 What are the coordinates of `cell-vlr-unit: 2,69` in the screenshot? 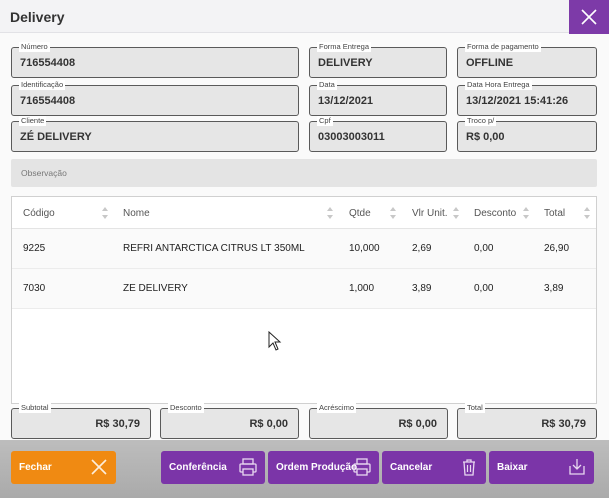 It's located at (422, 248).